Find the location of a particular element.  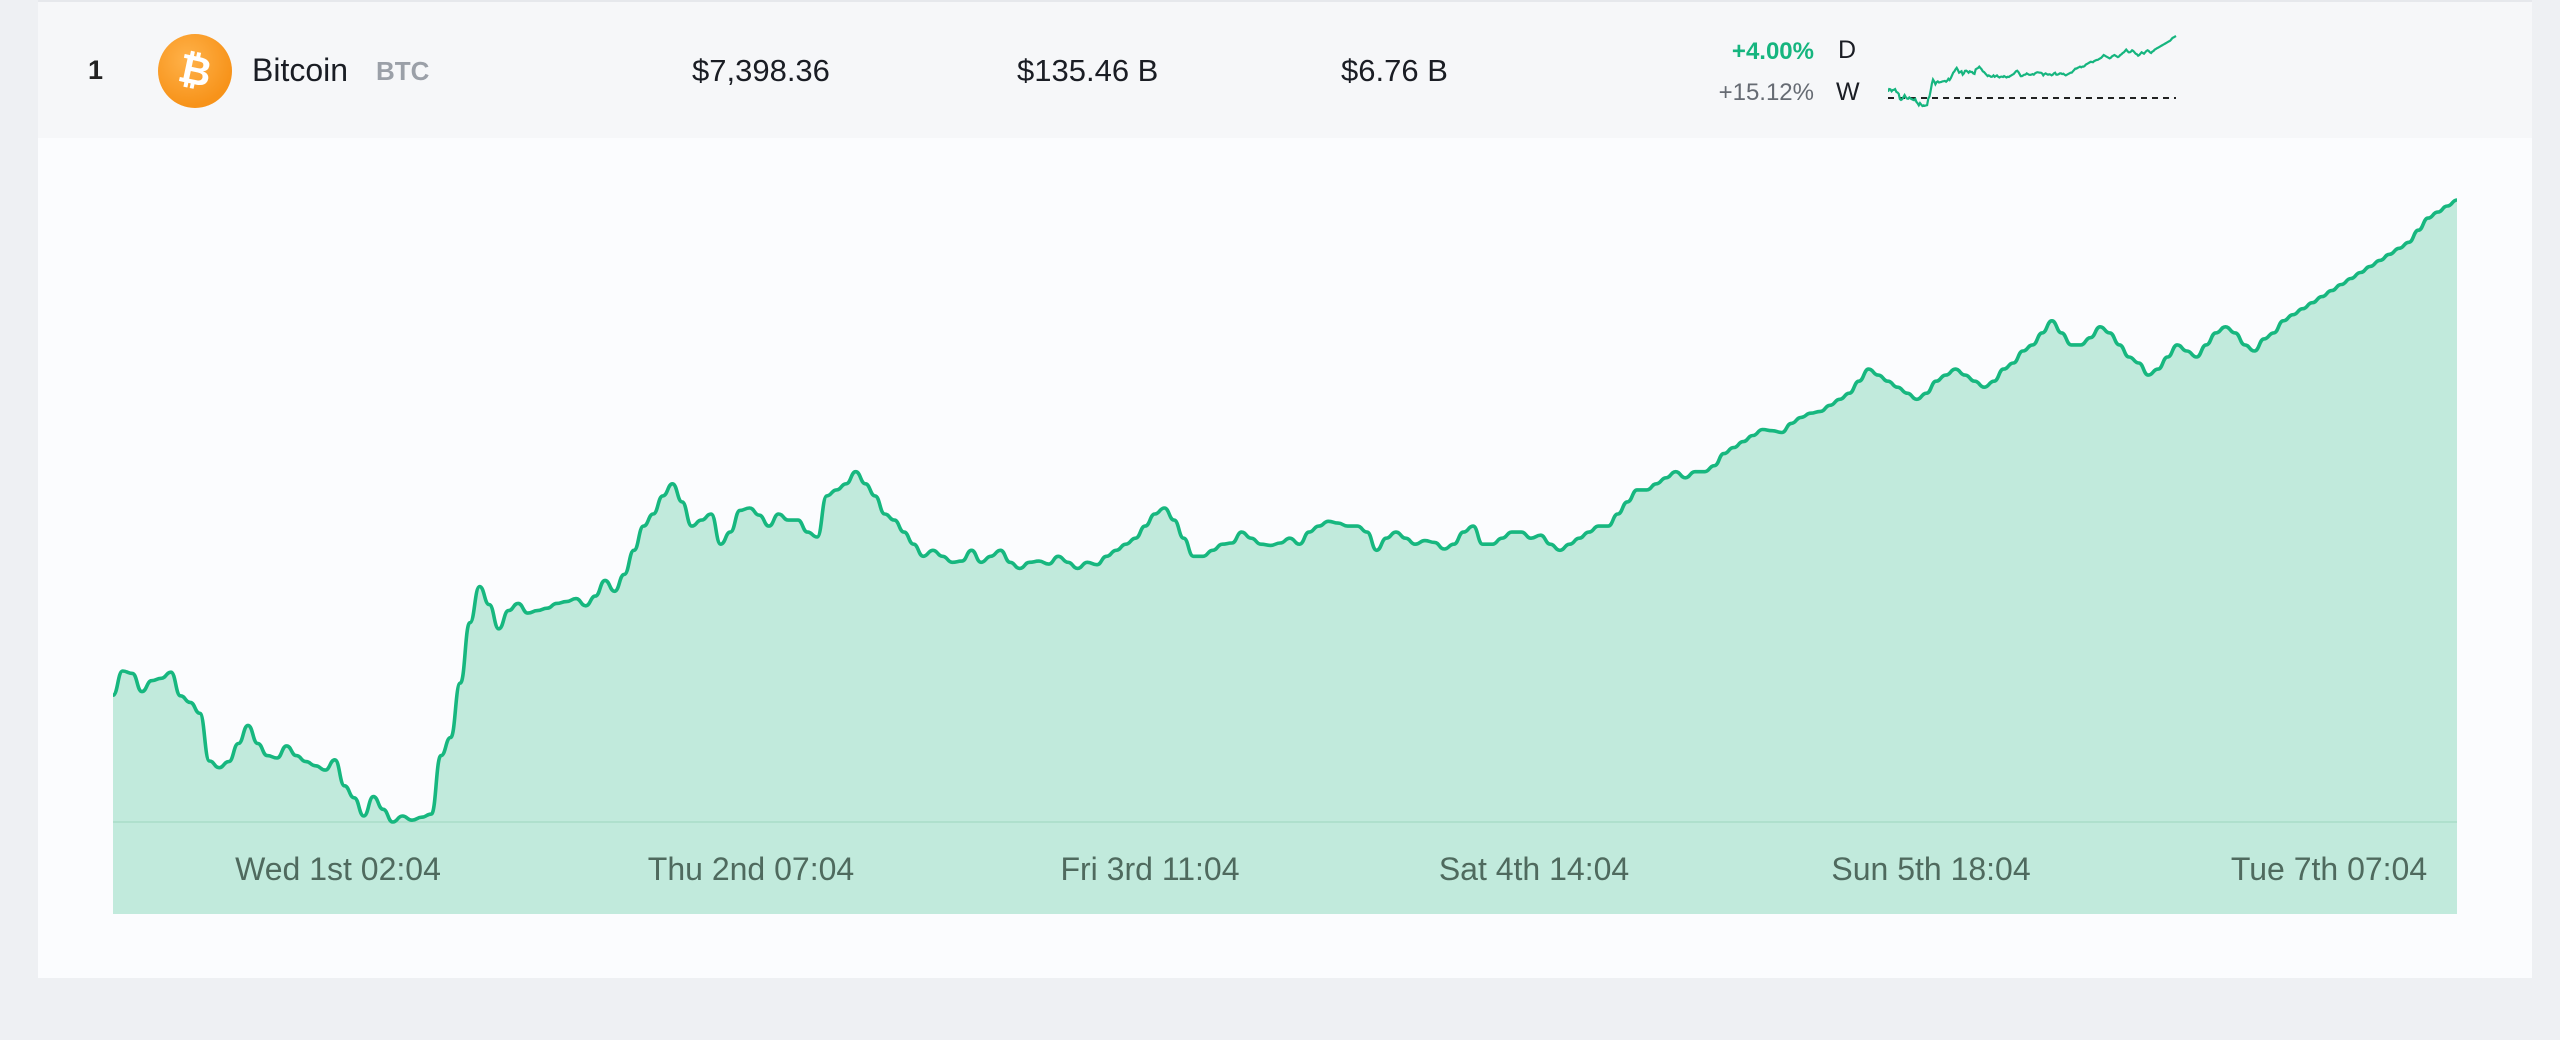

x-tick-label: Sun 5th 18:04 is located at coordinates (1930, 869).